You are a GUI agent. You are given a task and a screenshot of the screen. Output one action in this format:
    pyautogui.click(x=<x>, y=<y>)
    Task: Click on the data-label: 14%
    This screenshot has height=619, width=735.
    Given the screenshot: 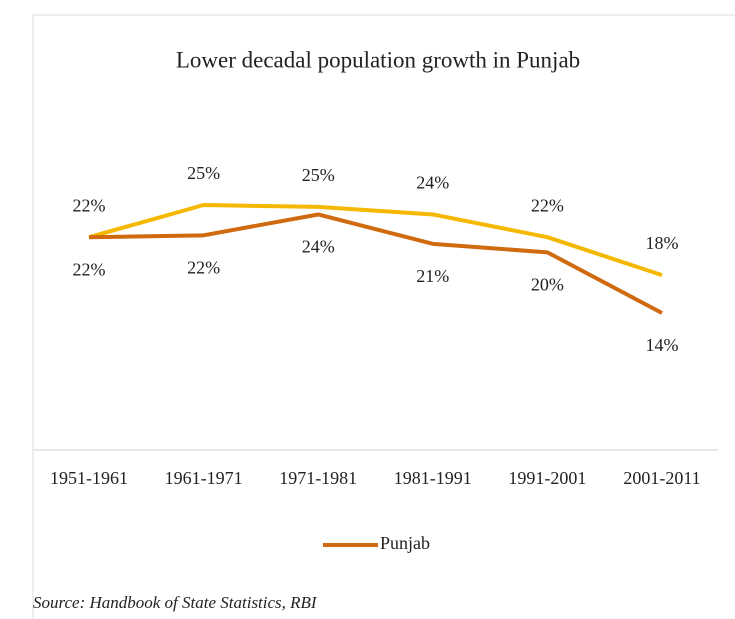 What is the action you would take?
    pyautogui.click(x=662, y=345)
    